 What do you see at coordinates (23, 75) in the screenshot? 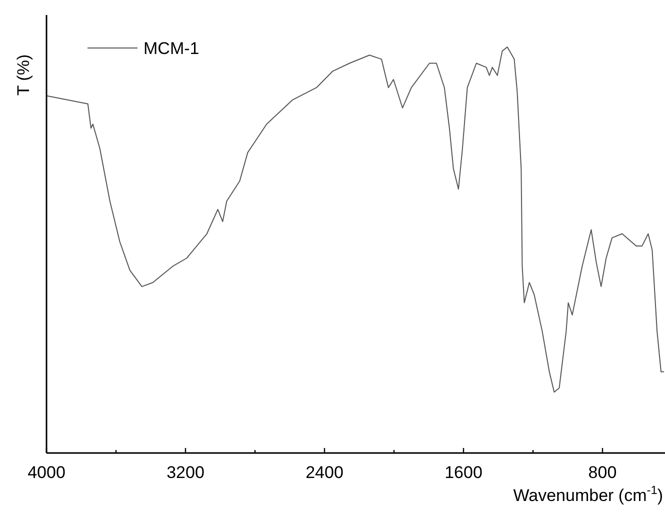
I see `y-axis-title: T (%)` at bounding box center [23, 75].